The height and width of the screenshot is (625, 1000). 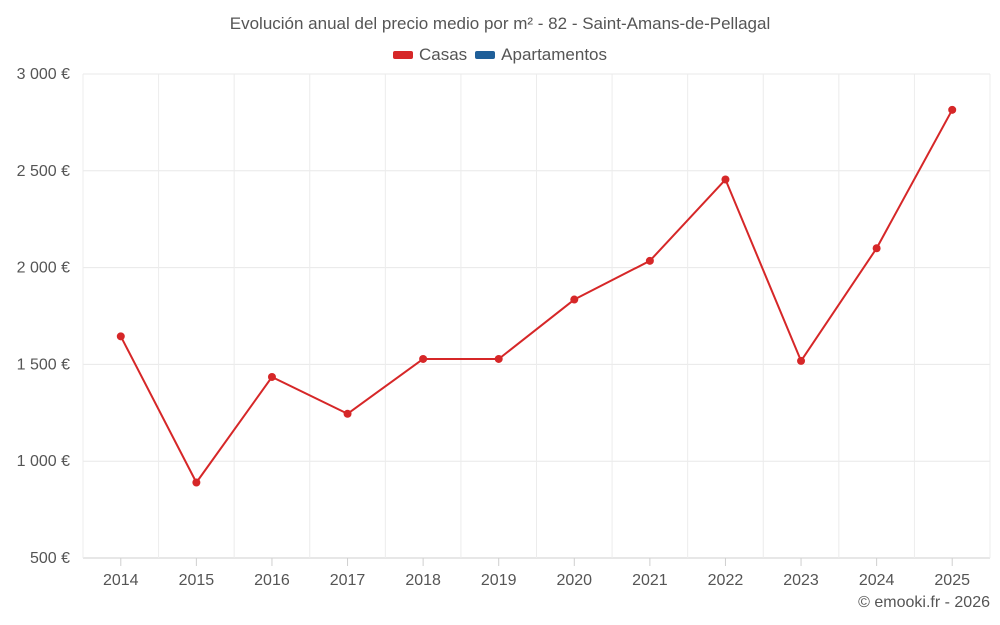 What do you see at coordinates (121, 580) in the screenshot?
I see `x-tick-label: 2014` at bounding box center [121, 580].